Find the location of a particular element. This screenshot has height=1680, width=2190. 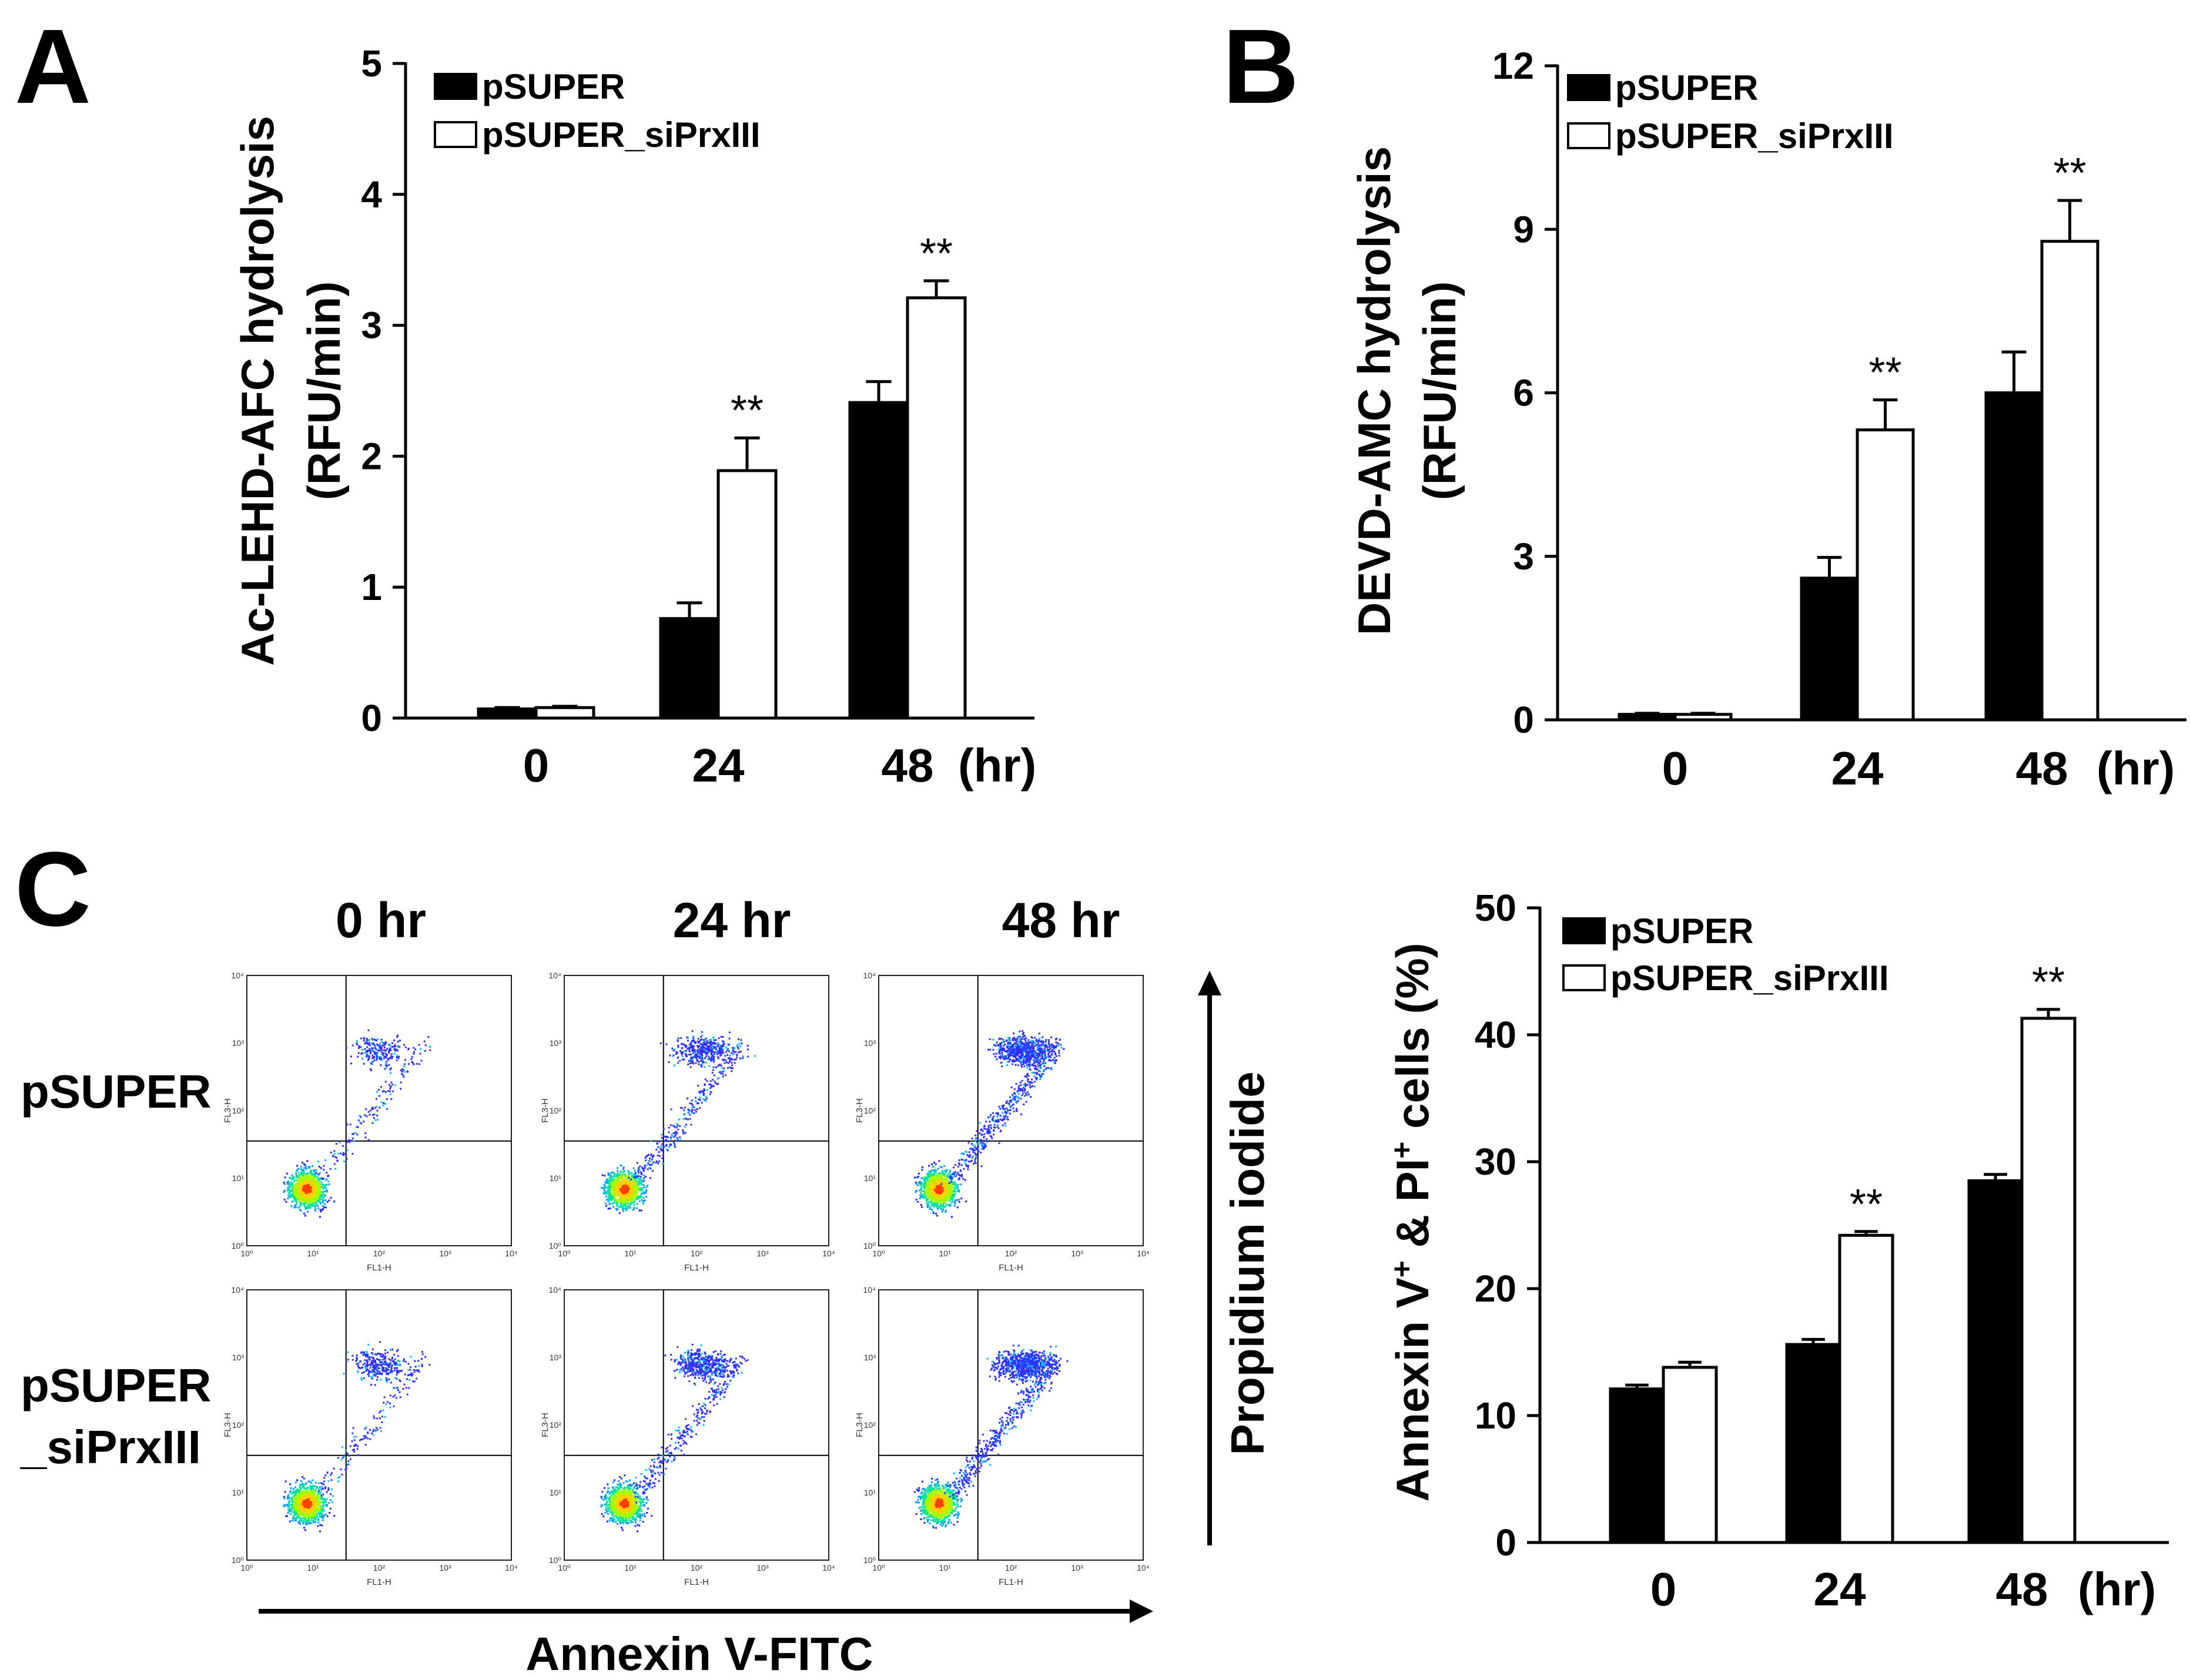

flow-y-tick: 10⁰ is located at coordinates (238, 1560).